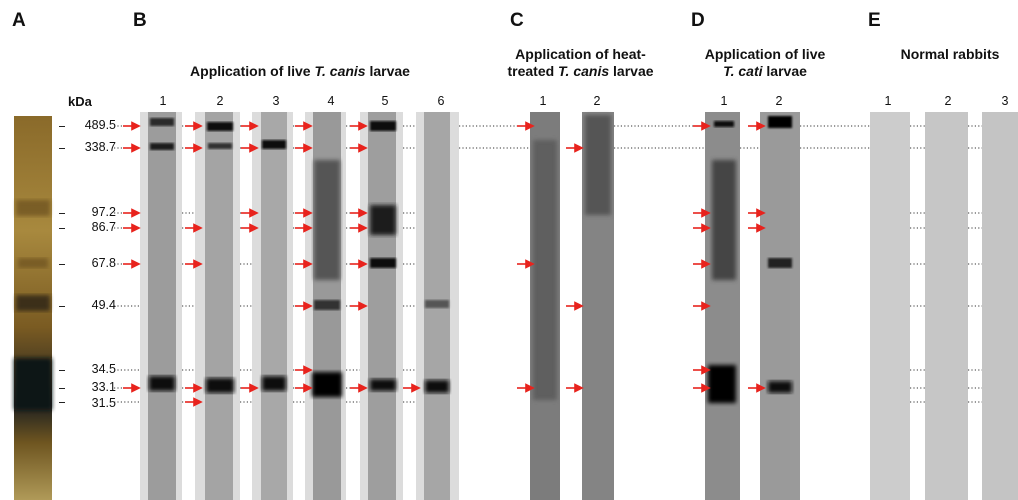 The width and height of the screenshot is (1018, 500). Describe the element at coordinates (517, 20) in the screenshot. I see `panel-label-c: C` at that location.